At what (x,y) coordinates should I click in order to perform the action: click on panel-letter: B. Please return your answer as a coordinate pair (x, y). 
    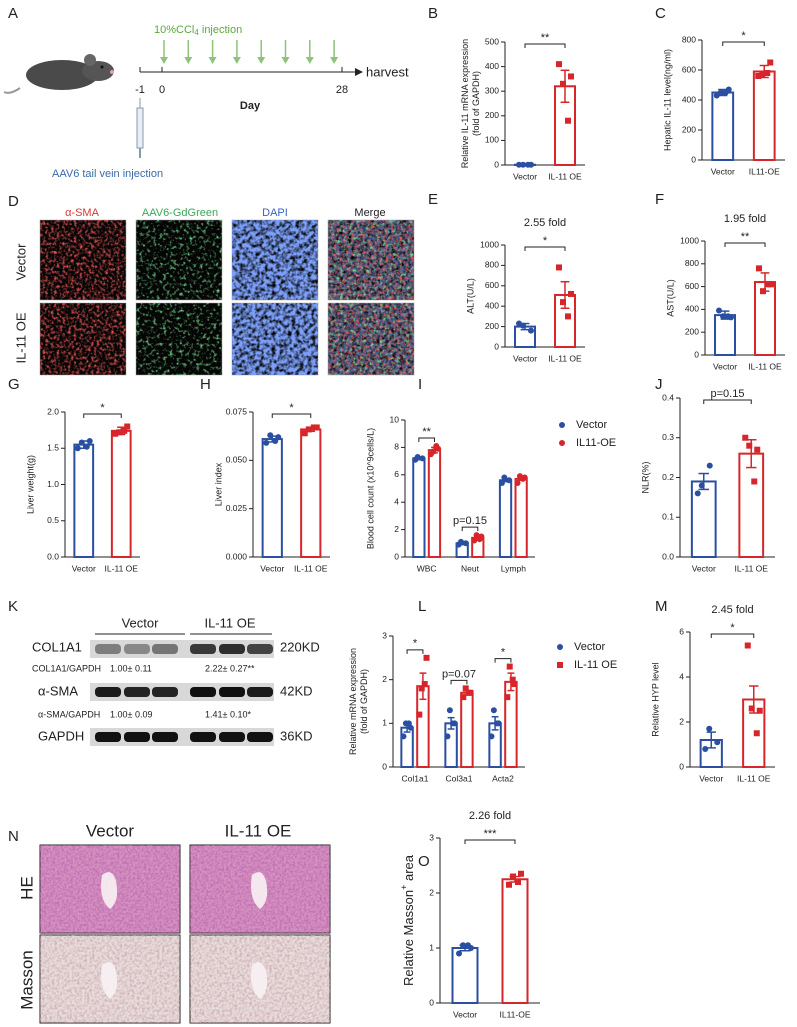
    Looking at the image, I should click on (433, 13).